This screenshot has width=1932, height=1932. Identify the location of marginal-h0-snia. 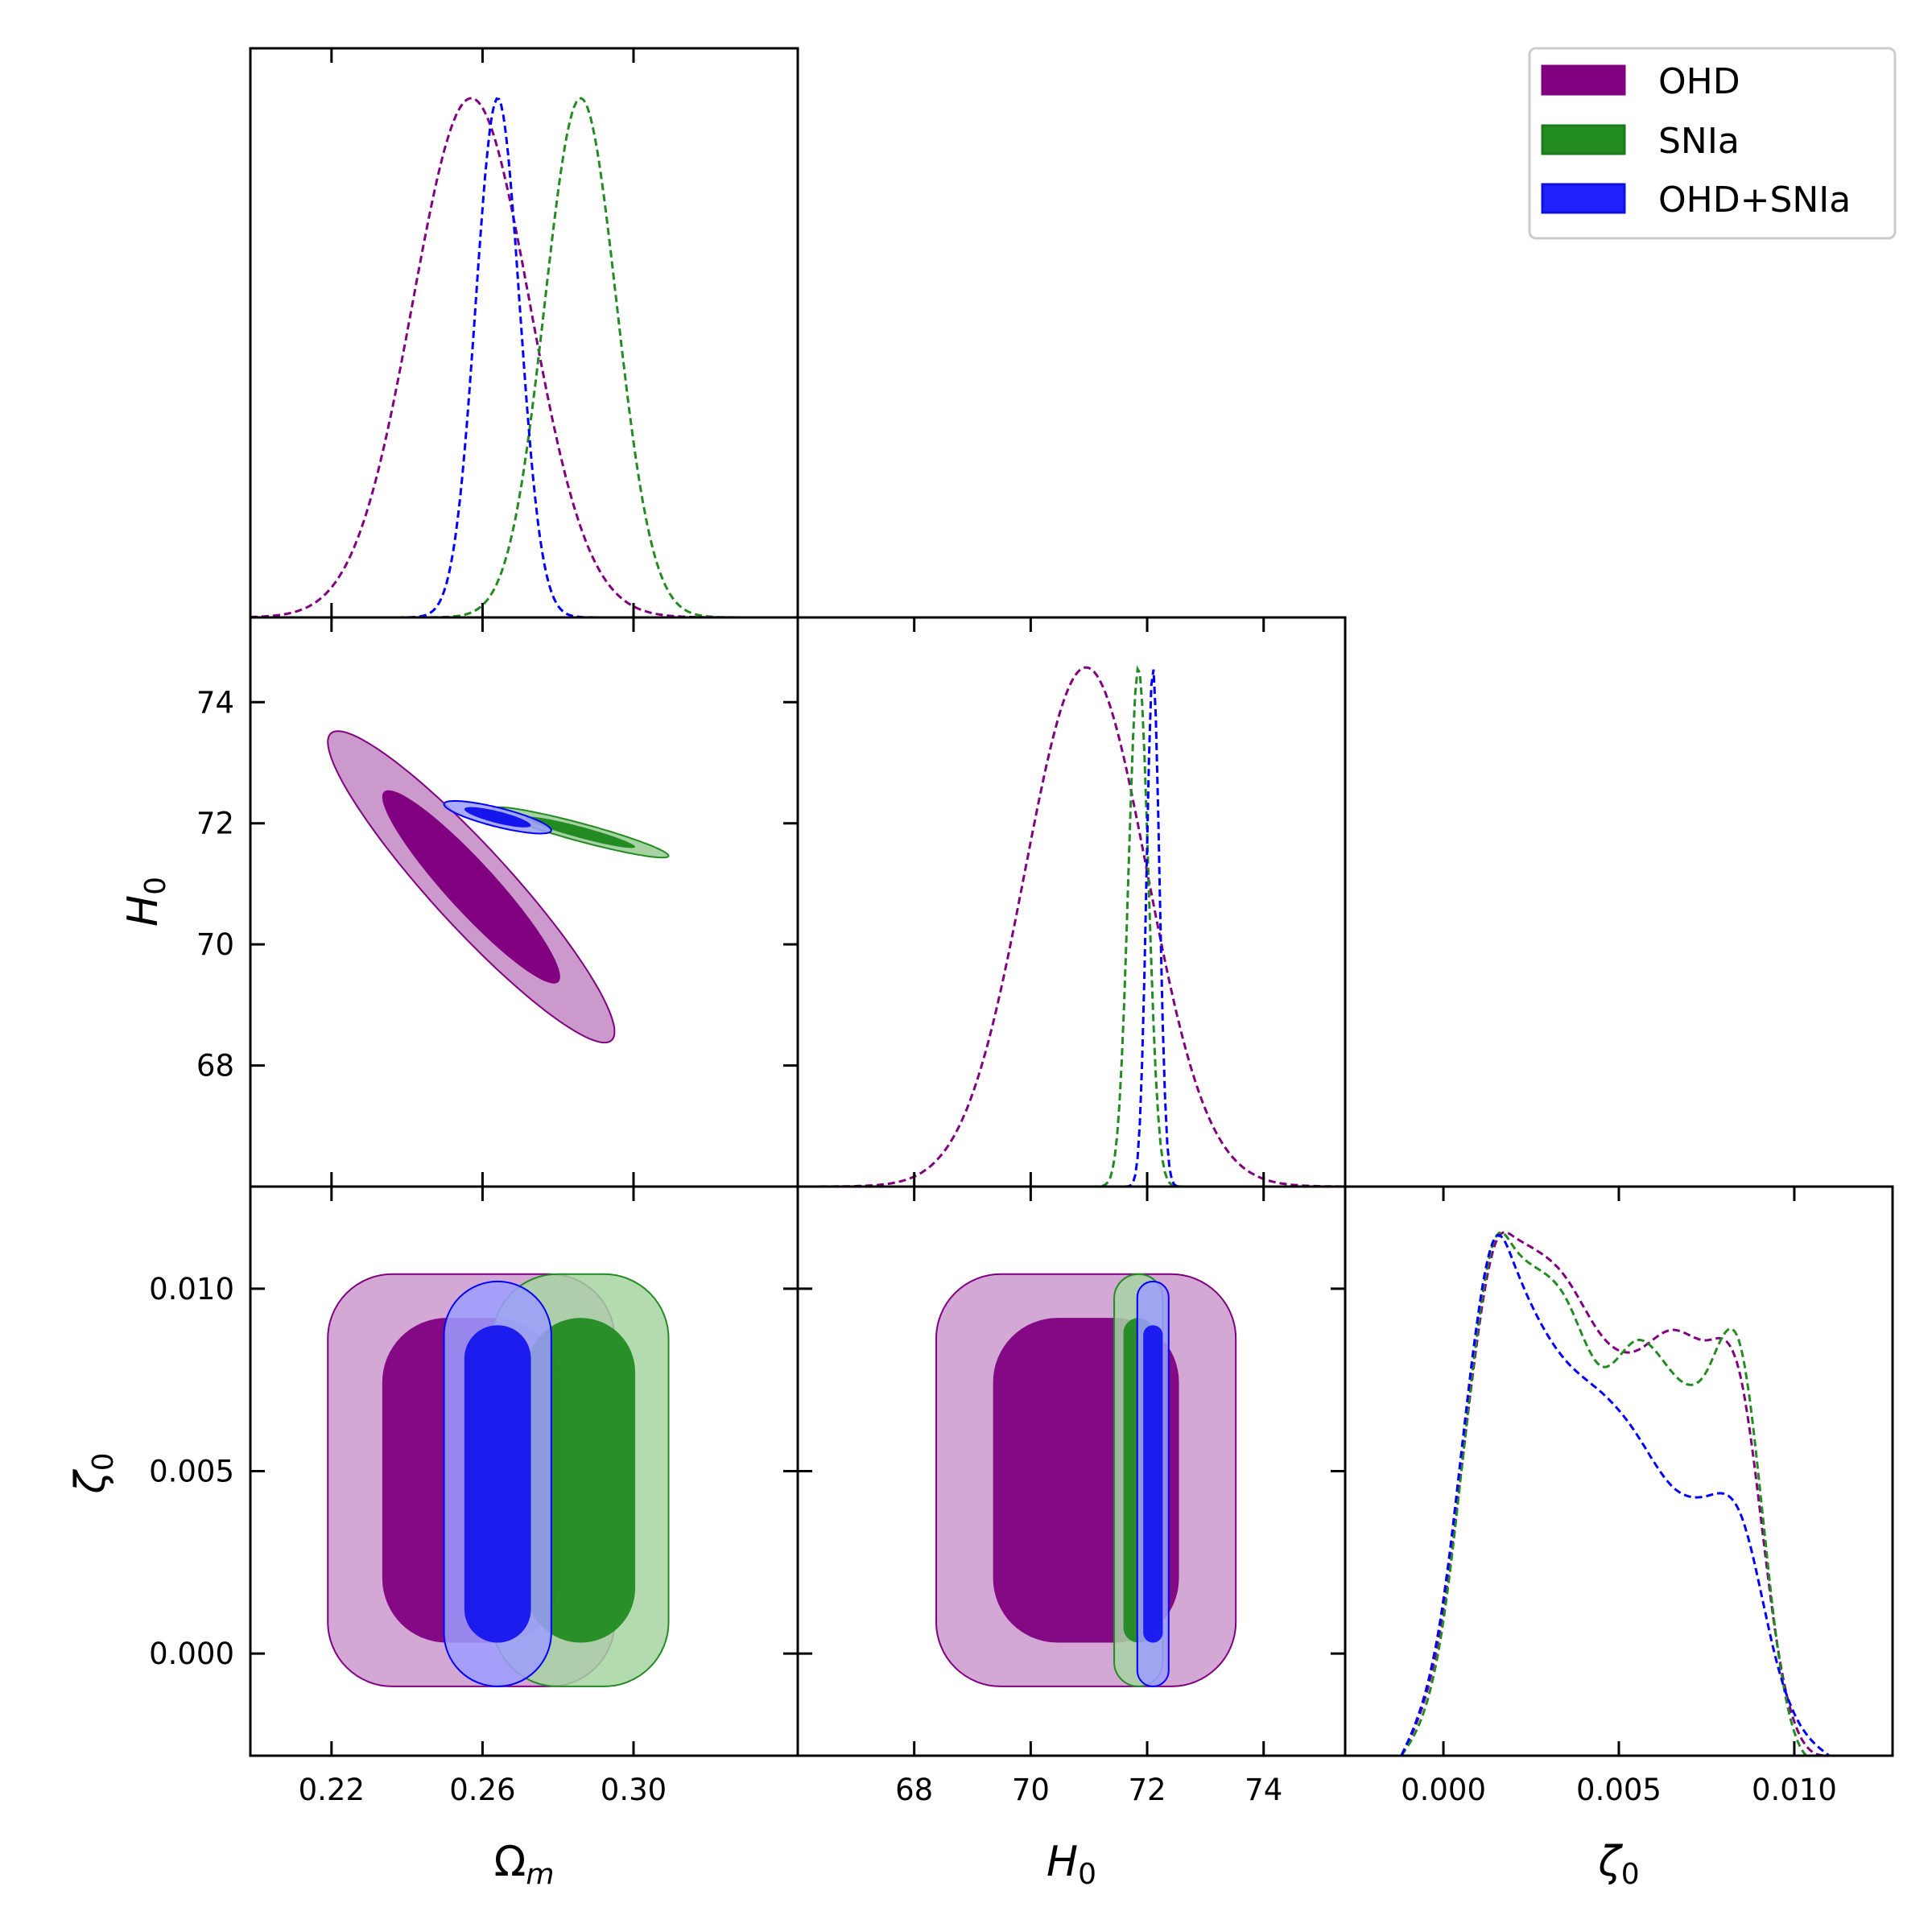
(1071, 926).